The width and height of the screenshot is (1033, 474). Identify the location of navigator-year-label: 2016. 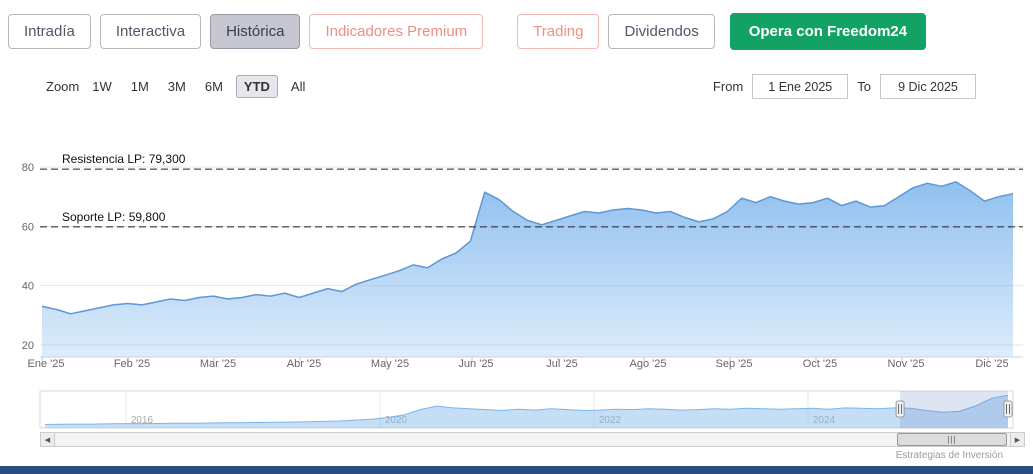
(142, 420).